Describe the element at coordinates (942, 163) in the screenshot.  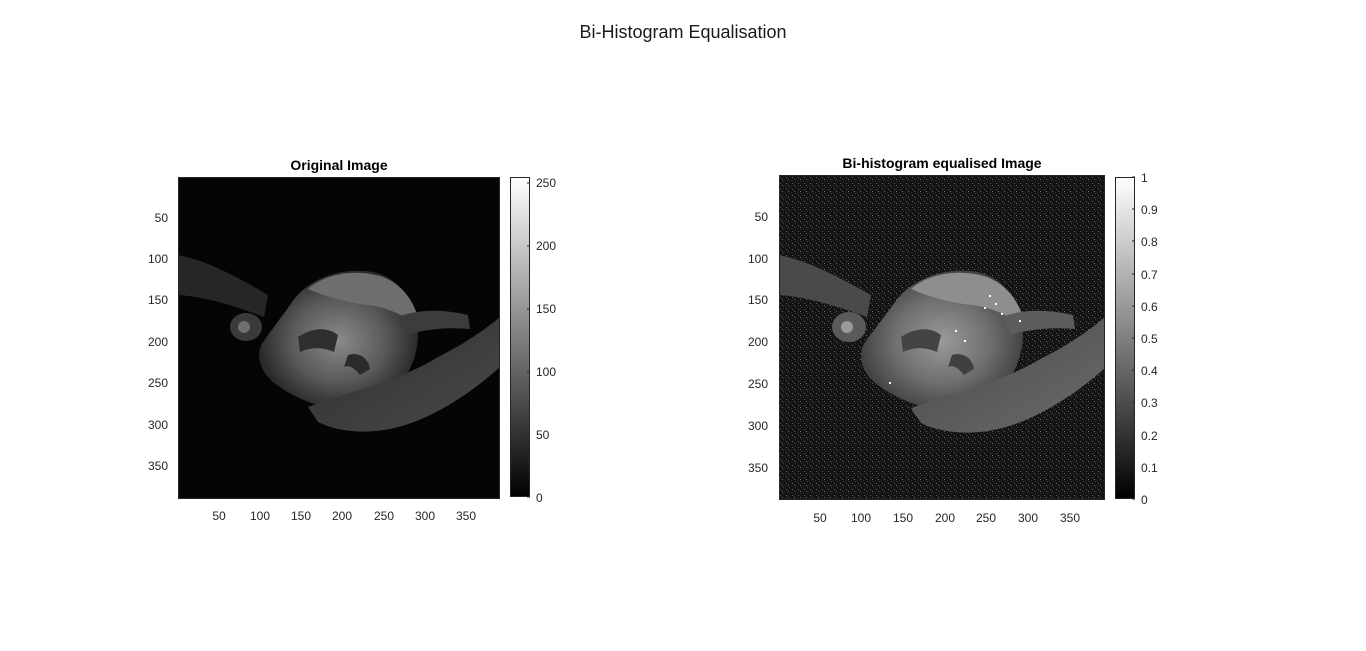
I see `panel-title-equalised: Bi-histogram equalised Image` at that location.